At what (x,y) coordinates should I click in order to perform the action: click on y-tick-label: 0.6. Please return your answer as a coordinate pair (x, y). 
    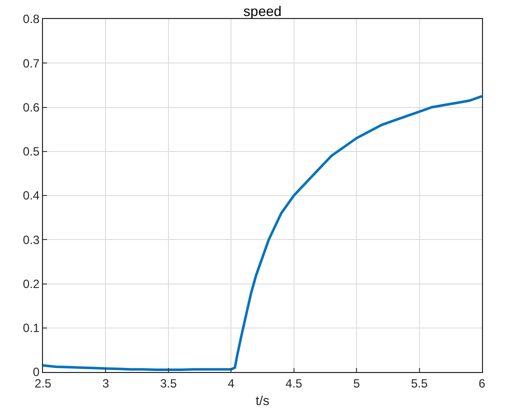
    Looking at the image, I should click on (31, 107).